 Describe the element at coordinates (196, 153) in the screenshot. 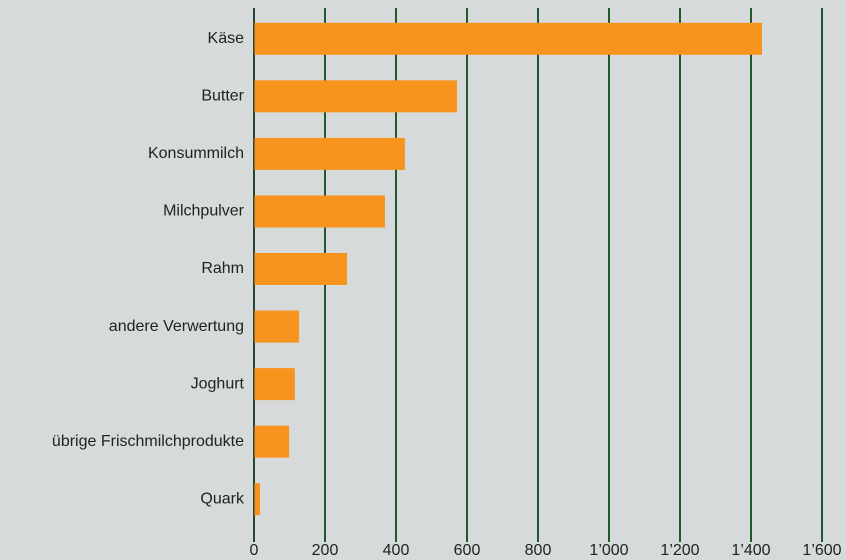

I see `y-tick-label: Konsummilch` at that location.